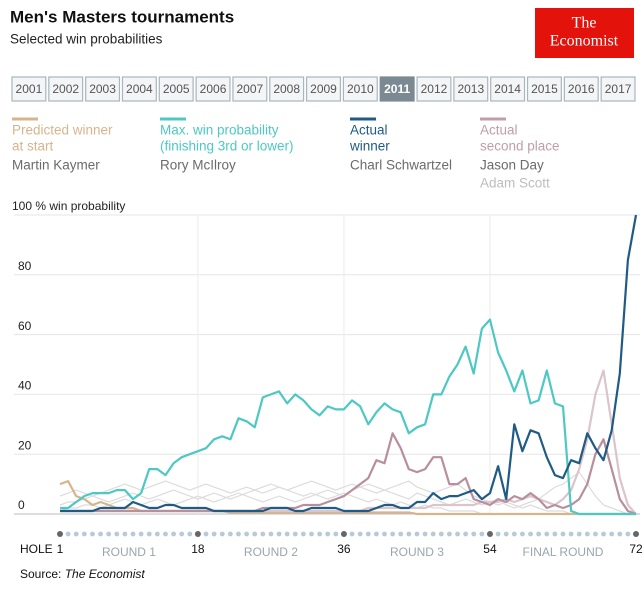  I want to click on year-label: 2013, so click(470, 89).